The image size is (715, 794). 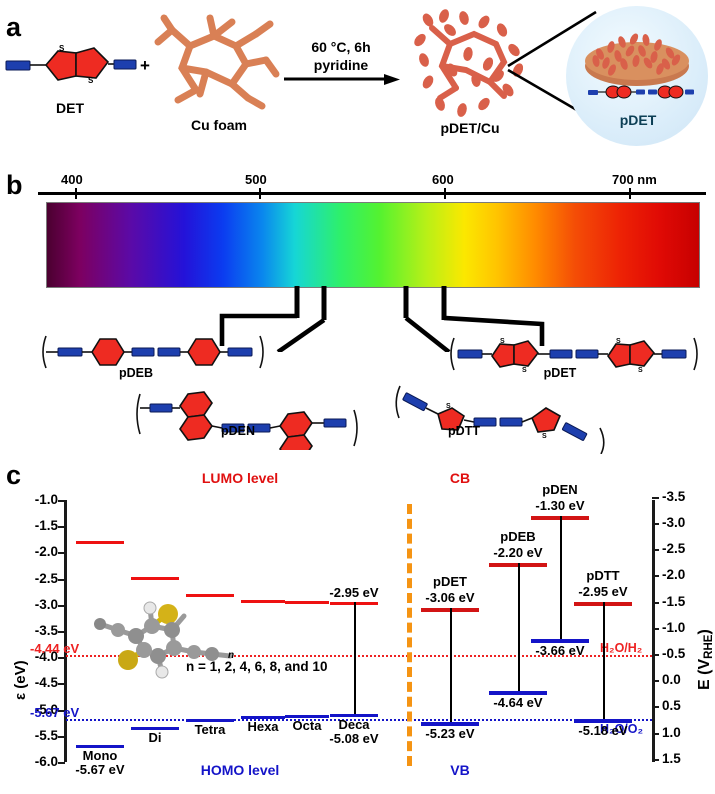 I want to click on right-tick-label: -2.5, so click(x=674, y=549).